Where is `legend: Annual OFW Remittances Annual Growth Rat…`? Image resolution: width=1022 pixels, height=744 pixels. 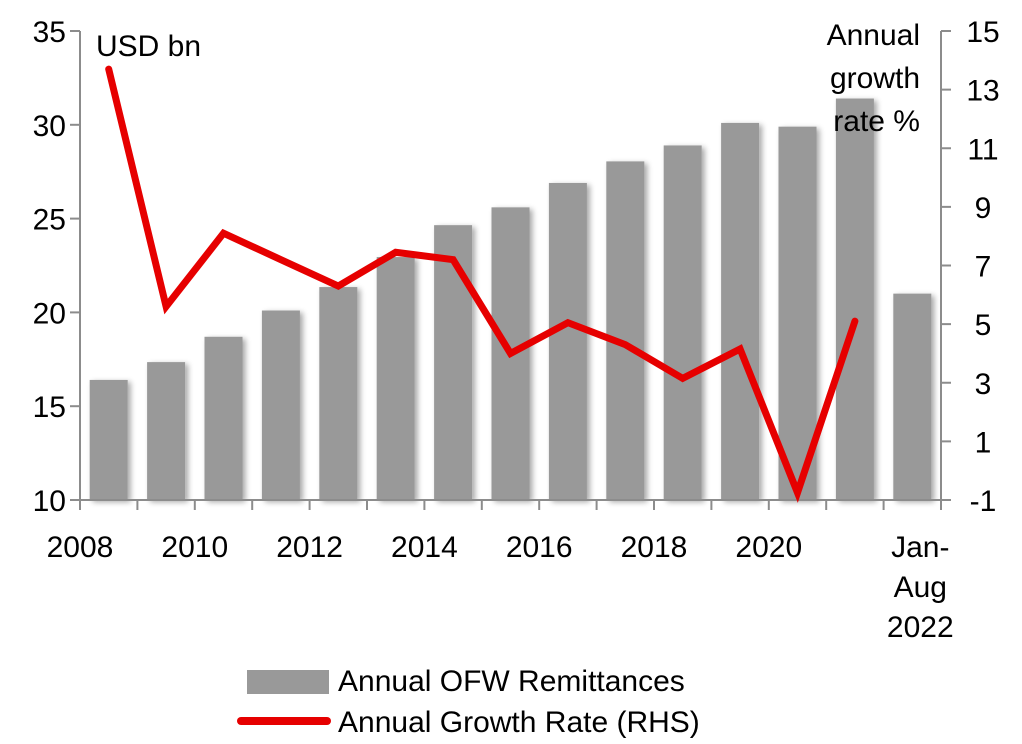
legend: Annual OFW Remittances Annual Growth Rat… is located at coordinates (468, 702).